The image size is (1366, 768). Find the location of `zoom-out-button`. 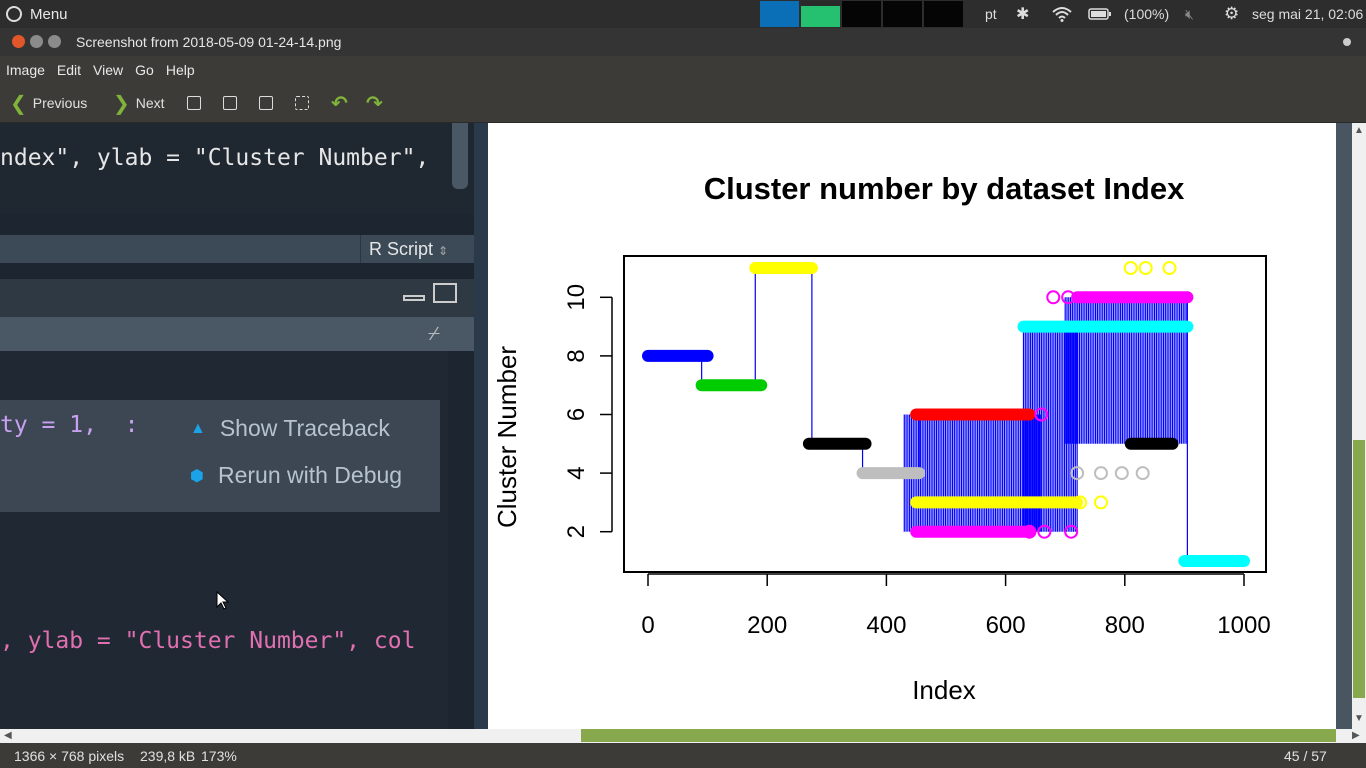

zoom-out-button is located at coordinates (230, 103).